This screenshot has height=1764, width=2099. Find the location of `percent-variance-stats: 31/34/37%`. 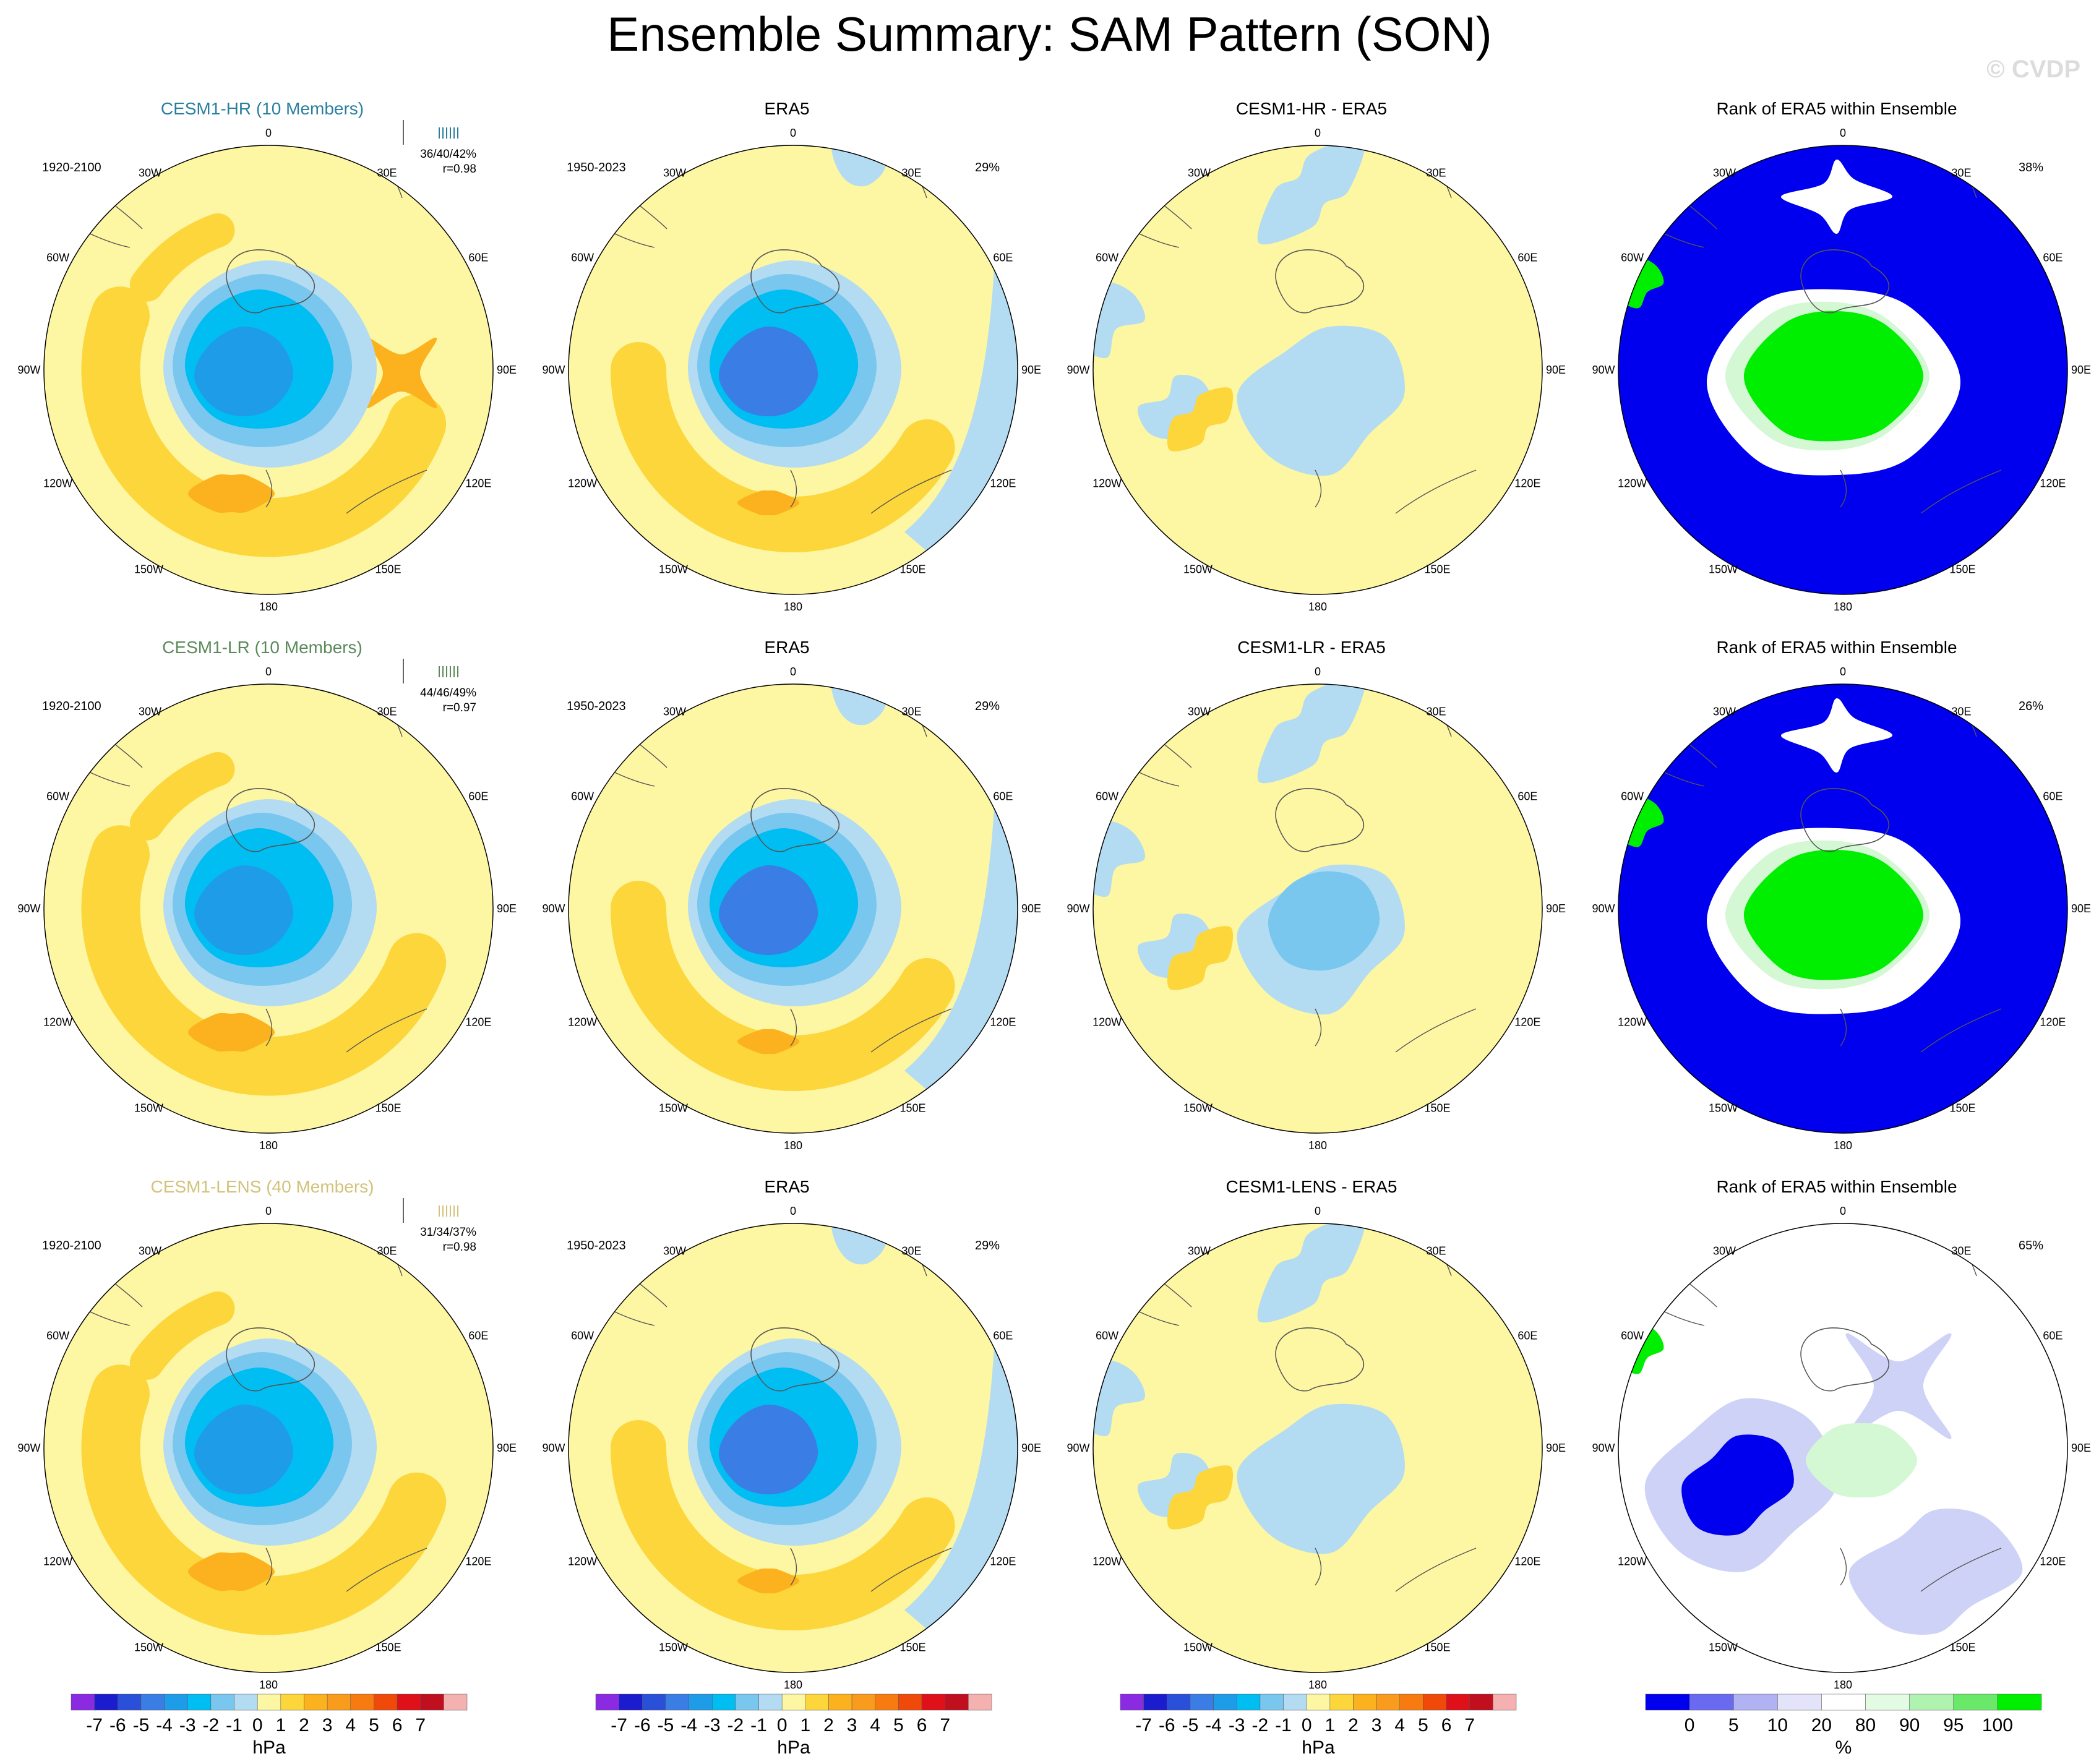

percent-variance-stats: 31/34/37% is located at coordinates (448, 1233).